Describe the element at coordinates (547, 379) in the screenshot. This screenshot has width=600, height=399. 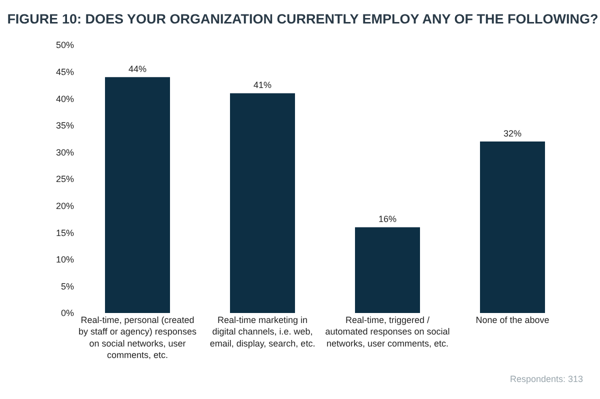
I see `text: Respondents: 313` at that location.